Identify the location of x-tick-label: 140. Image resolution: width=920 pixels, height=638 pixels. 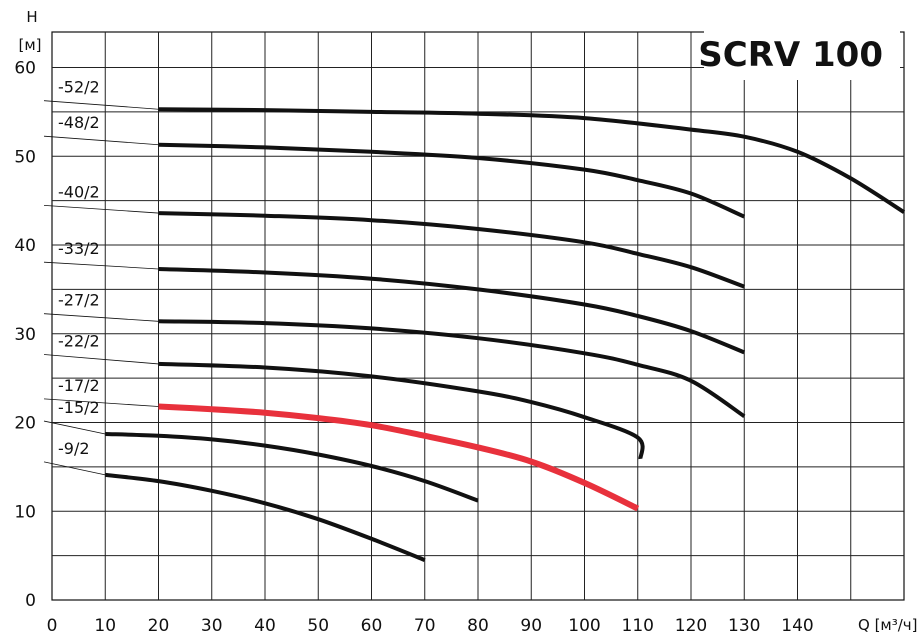
(797, 626).